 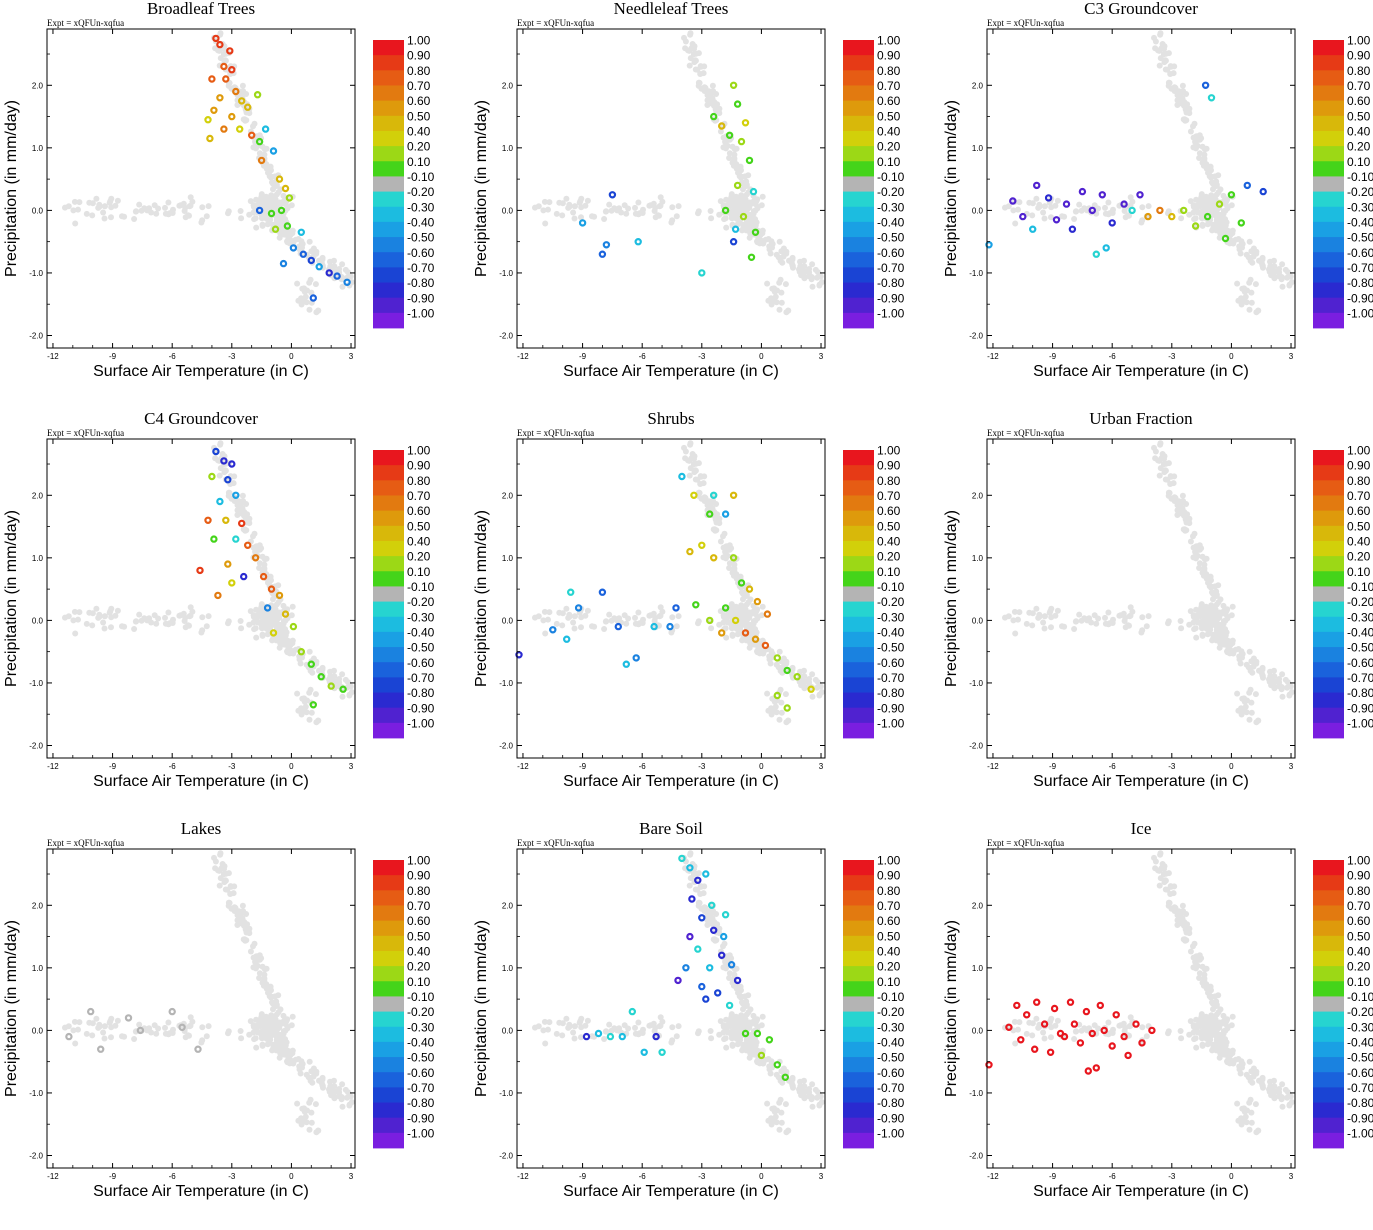 I want to click on colorbar-label: -0.40, so click(x=1360, y=633).